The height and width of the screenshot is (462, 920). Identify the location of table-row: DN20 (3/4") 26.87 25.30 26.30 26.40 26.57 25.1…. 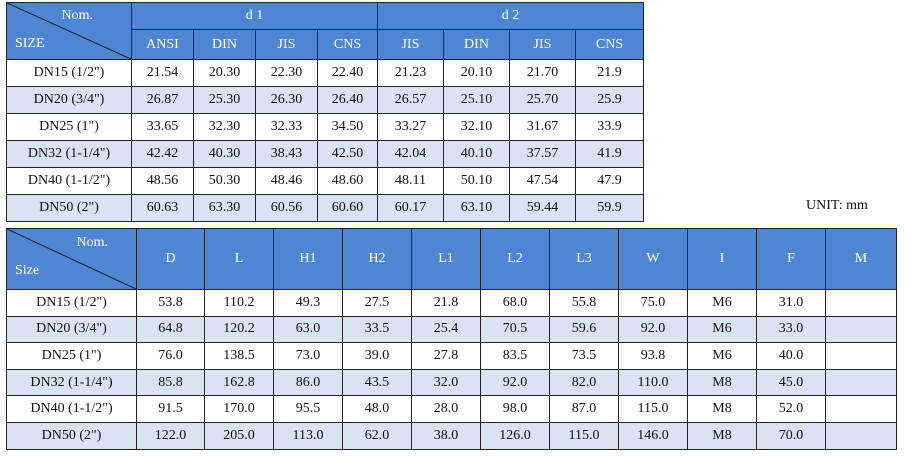
(325, 100).